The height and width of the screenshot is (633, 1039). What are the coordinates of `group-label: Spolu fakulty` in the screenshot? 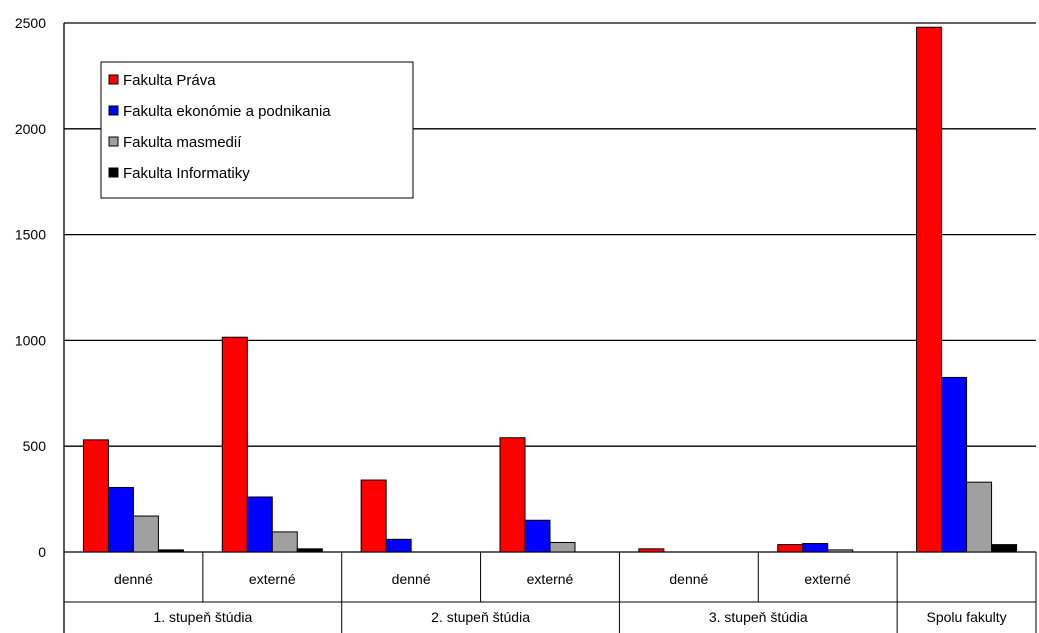 It's located at (966, 617).